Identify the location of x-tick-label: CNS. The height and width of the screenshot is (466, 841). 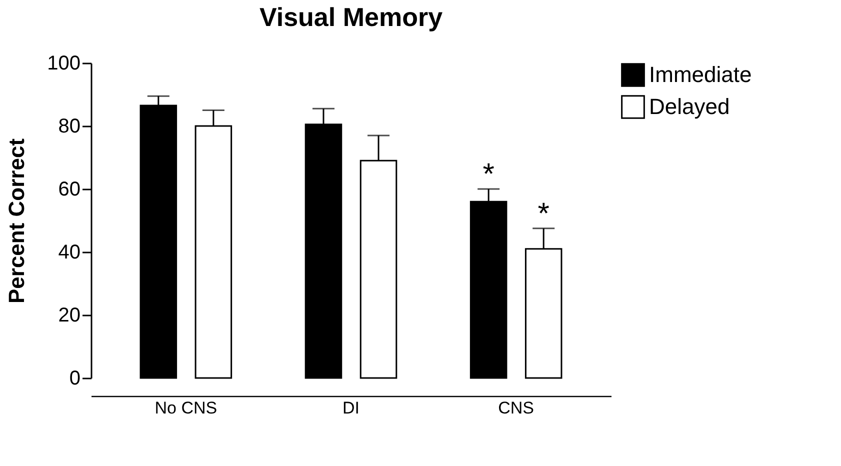
(516, 408).